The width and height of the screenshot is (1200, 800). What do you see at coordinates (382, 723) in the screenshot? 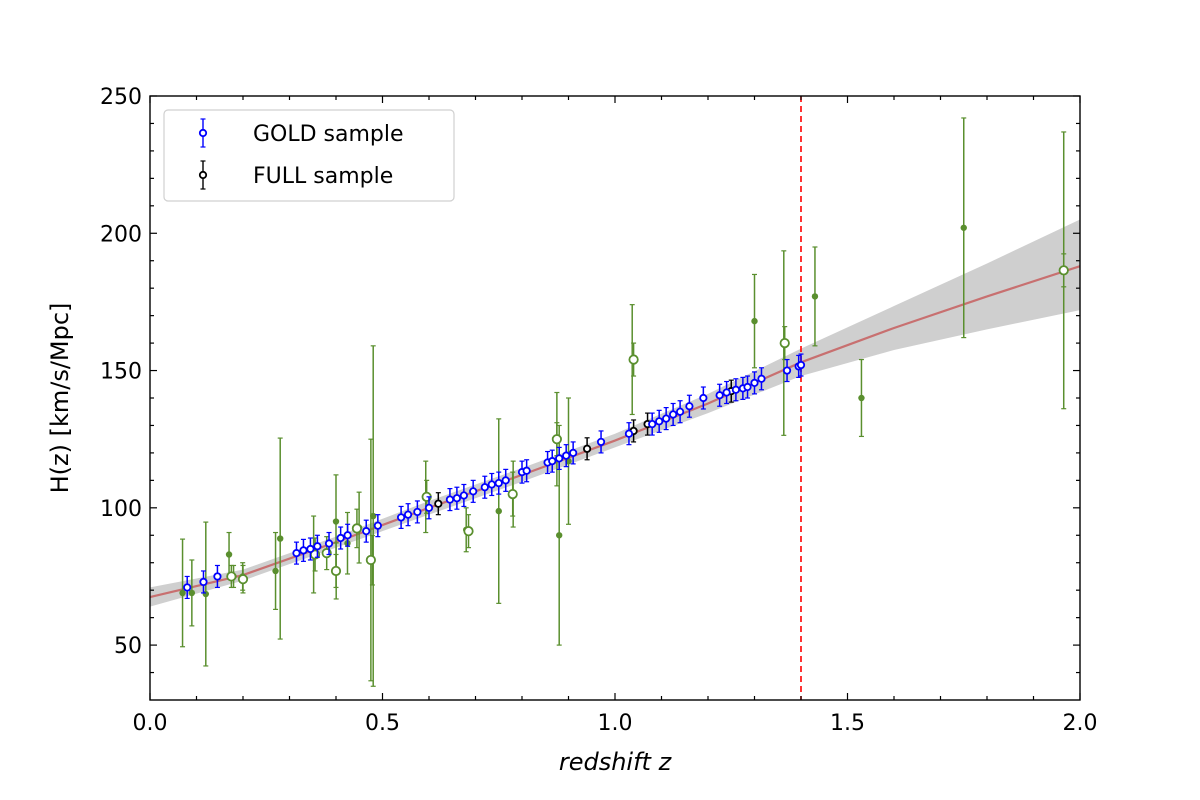
I see `x-tick-label: 0.5` at bounding box center [382, 723].